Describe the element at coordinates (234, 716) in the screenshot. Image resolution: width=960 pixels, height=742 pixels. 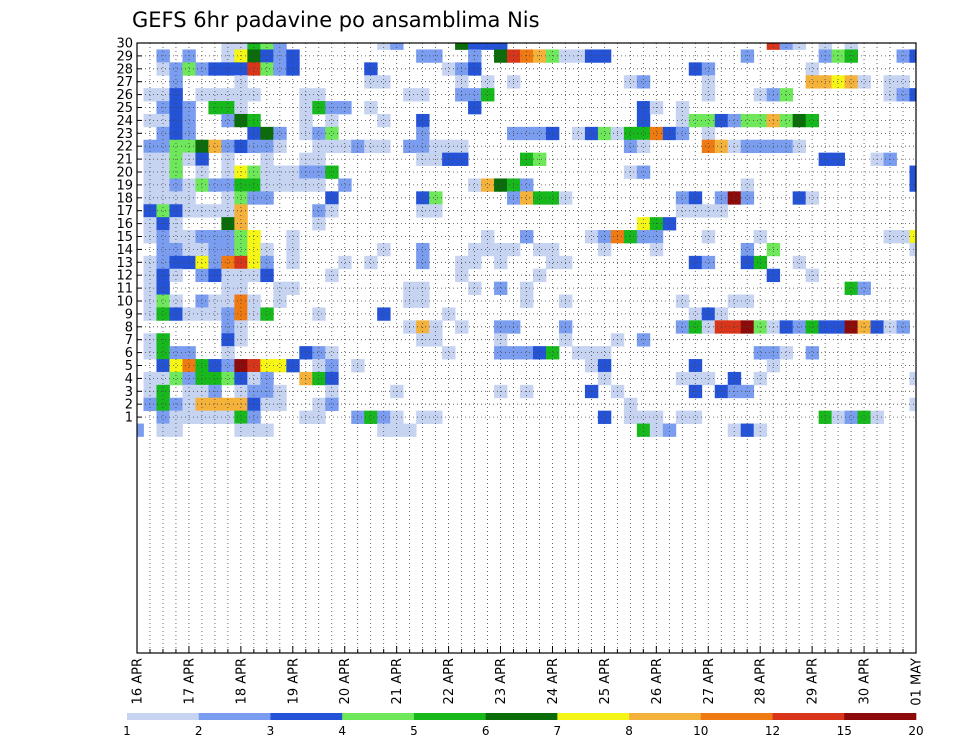
I see `colorbar-swatch` at that location.